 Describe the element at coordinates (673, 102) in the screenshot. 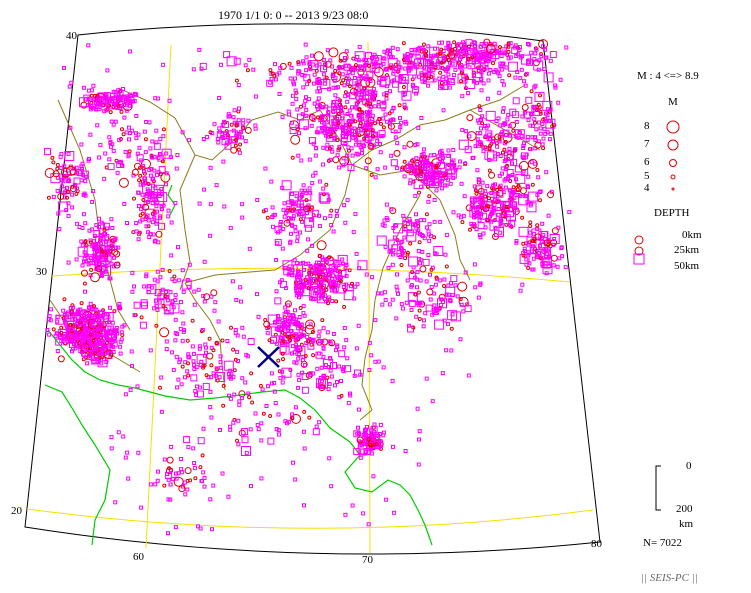

I see `legend-magnitude-heading: M` at that location.